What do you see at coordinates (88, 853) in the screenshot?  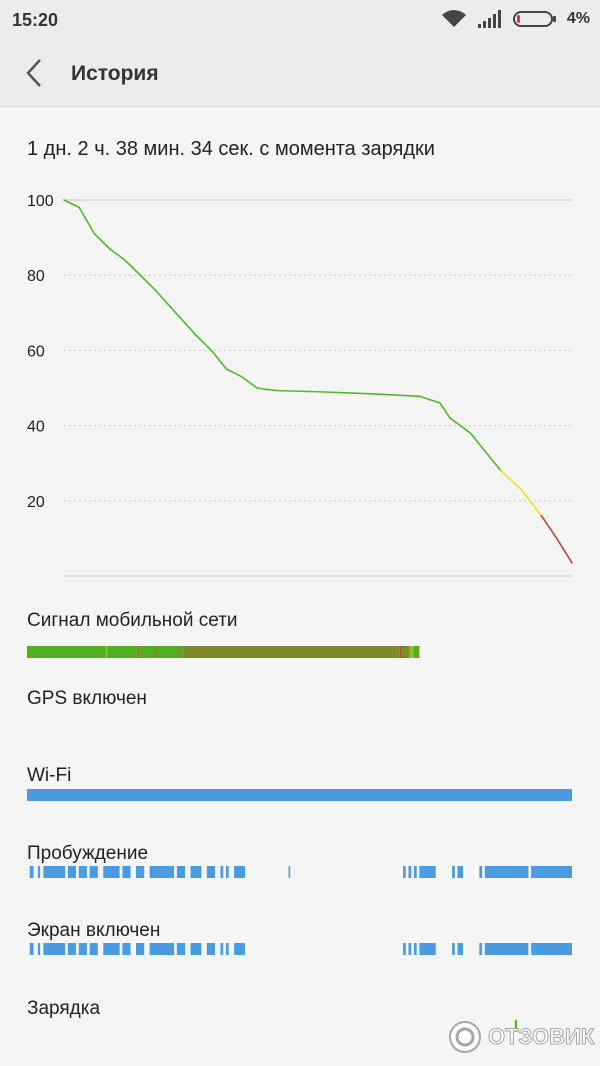 I see `awake-label: Пробуждение` at bounding box center [88, 853].